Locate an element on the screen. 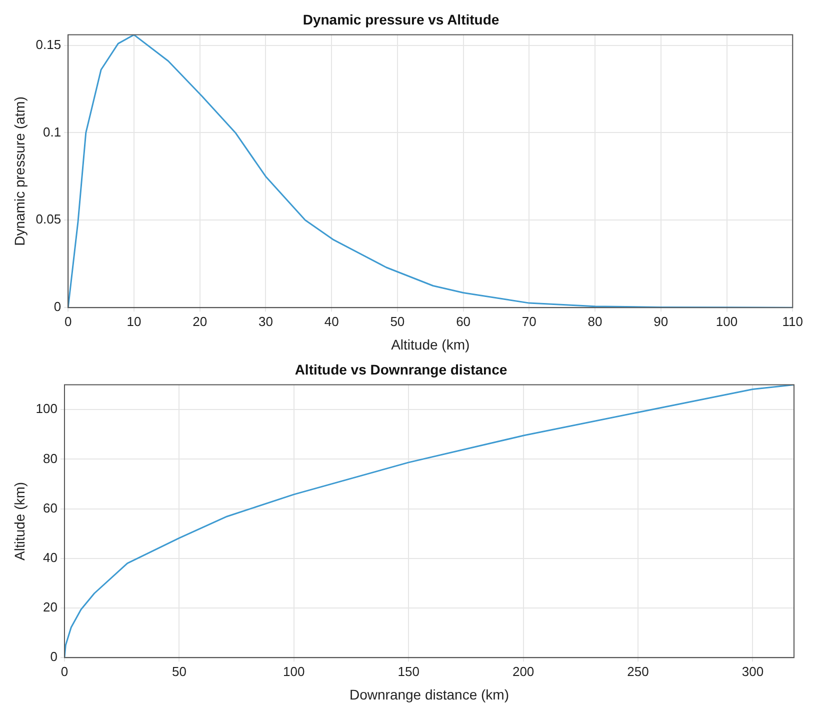 This screenshot has width=814, height=718. x-tick-label: 300 is located at coordinates (753, 671).